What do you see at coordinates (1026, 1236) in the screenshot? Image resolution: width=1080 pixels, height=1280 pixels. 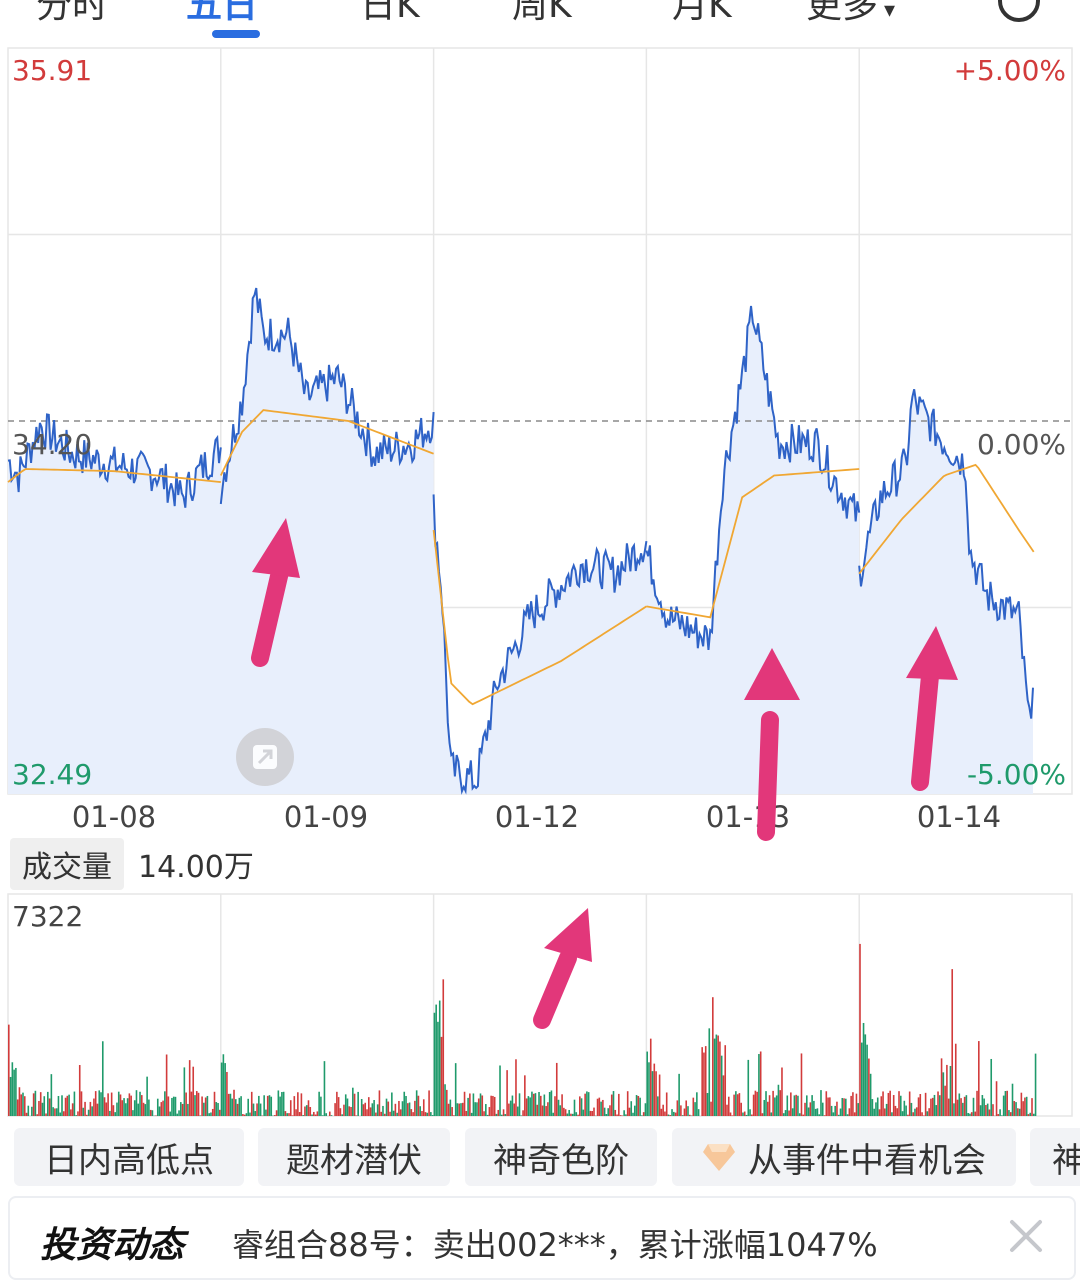 I see `close-icon` at bounding box center [1026, 1236].